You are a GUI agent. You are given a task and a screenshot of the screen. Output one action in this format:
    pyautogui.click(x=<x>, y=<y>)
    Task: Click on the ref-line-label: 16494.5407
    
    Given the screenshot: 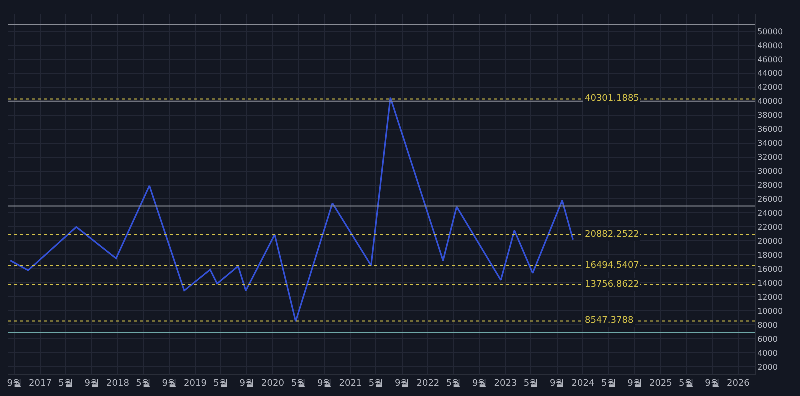 What is the action you would take?
    pyautogui.click(x=612, y=266)
    